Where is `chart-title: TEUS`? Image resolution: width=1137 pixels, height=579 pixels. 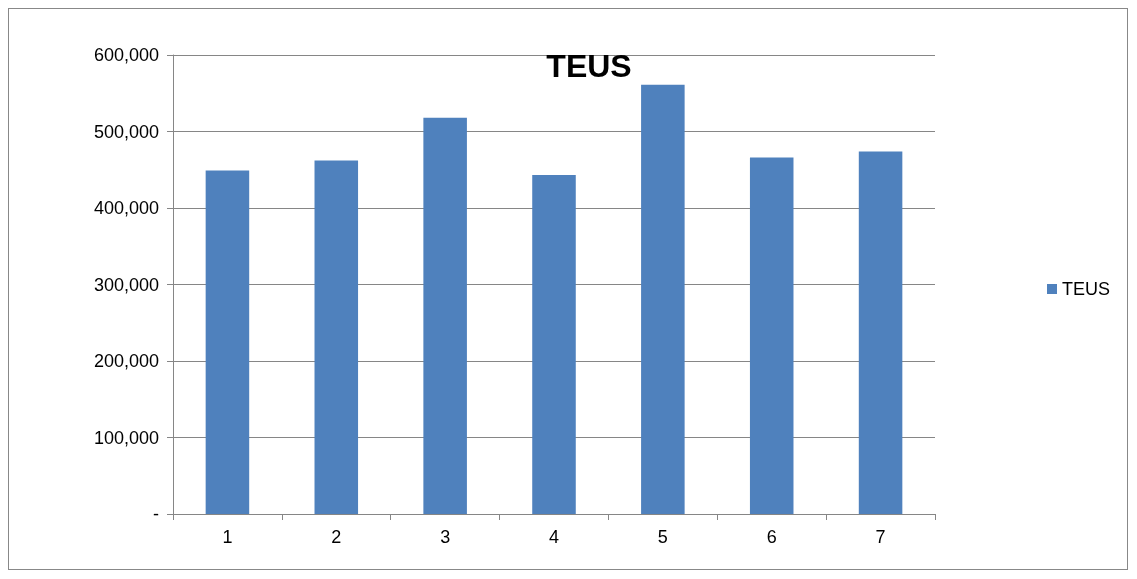
chart-title: TEUS is located at coordinates (589, 66).